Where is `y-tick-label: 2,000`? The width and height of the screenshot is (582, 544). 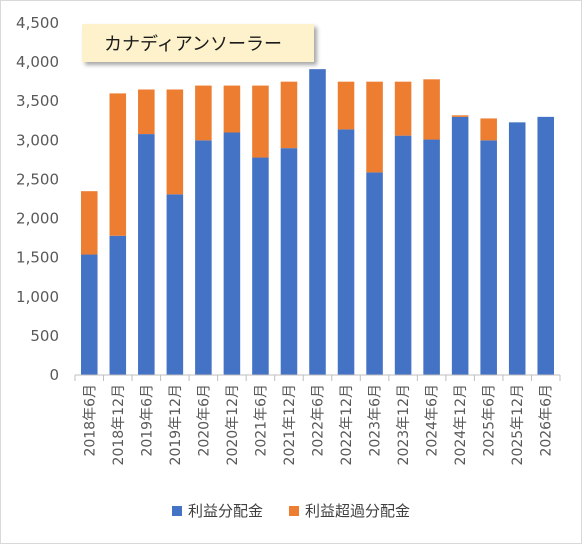
y-tick-label: 2,000 is located at coordinates (37, 219).